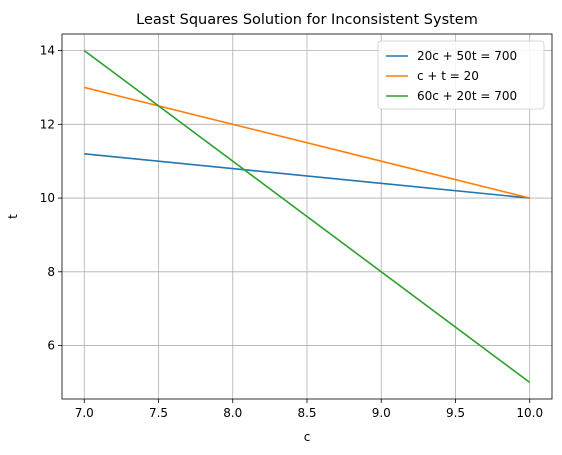 This screenshot has width=562, height=455. What do you see at coordinates (51, 346) in the screenshot?
I see `y-tick-label: 6` at bounding box center [51, 346].